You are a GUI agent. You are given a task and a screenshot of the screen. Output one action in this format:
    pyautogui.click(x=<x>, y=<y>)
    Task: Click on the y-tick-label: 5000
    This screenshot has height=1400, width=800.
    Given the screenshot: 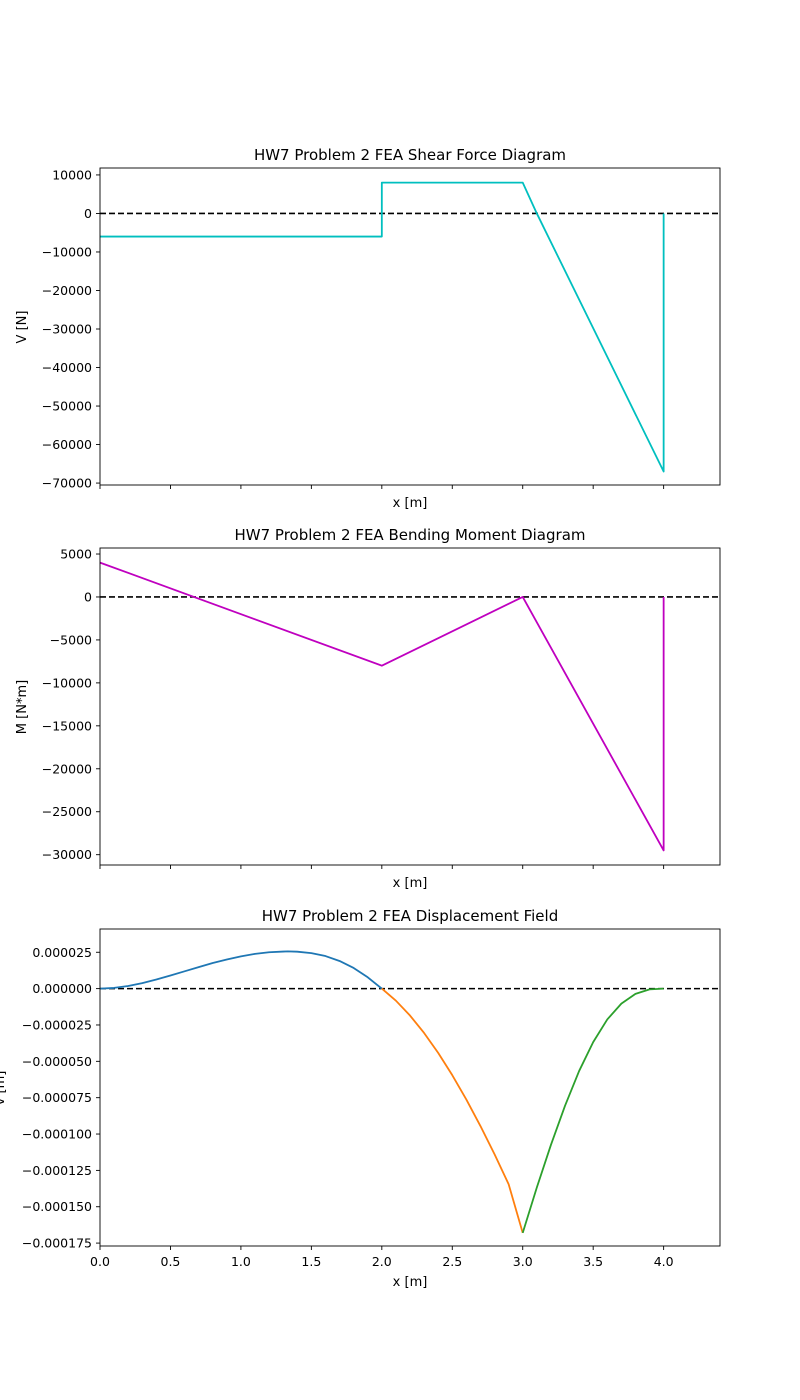 What is the action you would take?
    pyautogui.click(x=76, y=554)
    